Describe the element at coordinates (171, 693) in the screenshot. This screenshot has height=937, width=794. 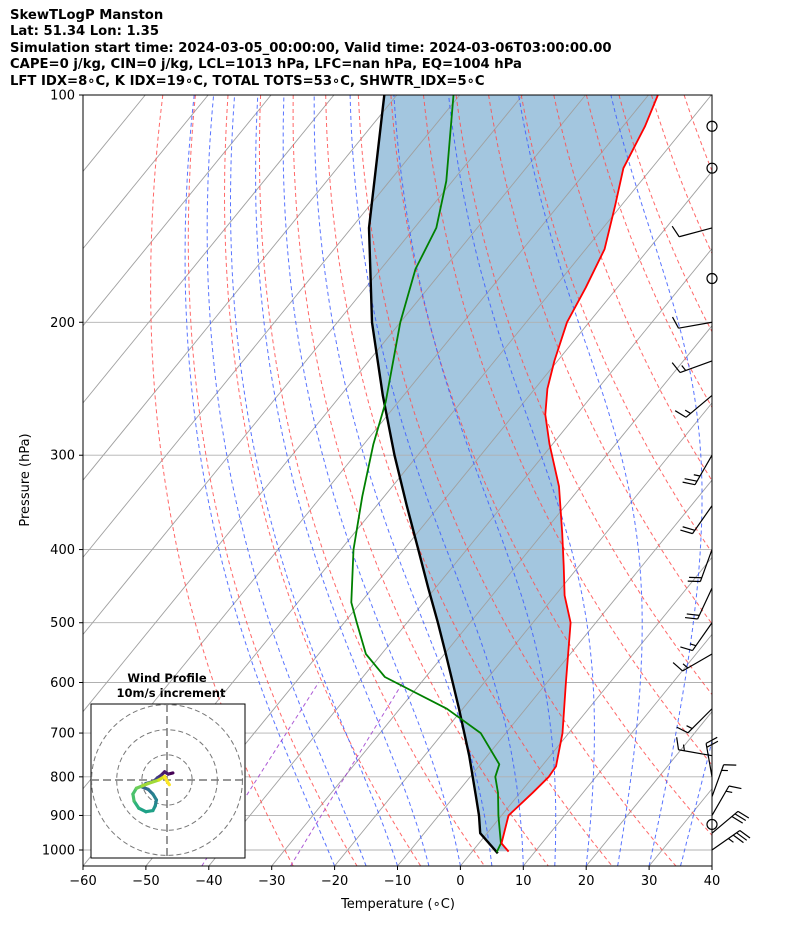
I see `hodograph-subtitle: 10m/s increment` at that location.